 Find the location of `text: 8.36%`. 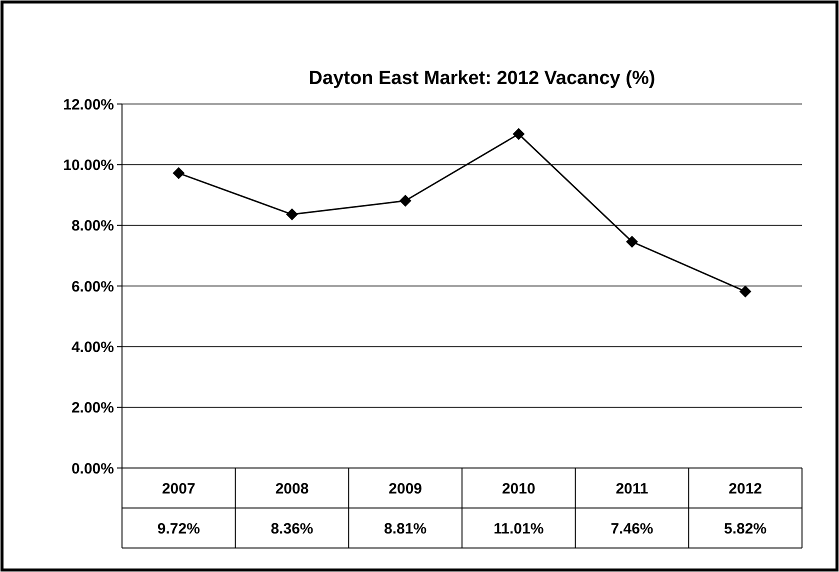

text: 8.36% is located at coordinates (292, 529).